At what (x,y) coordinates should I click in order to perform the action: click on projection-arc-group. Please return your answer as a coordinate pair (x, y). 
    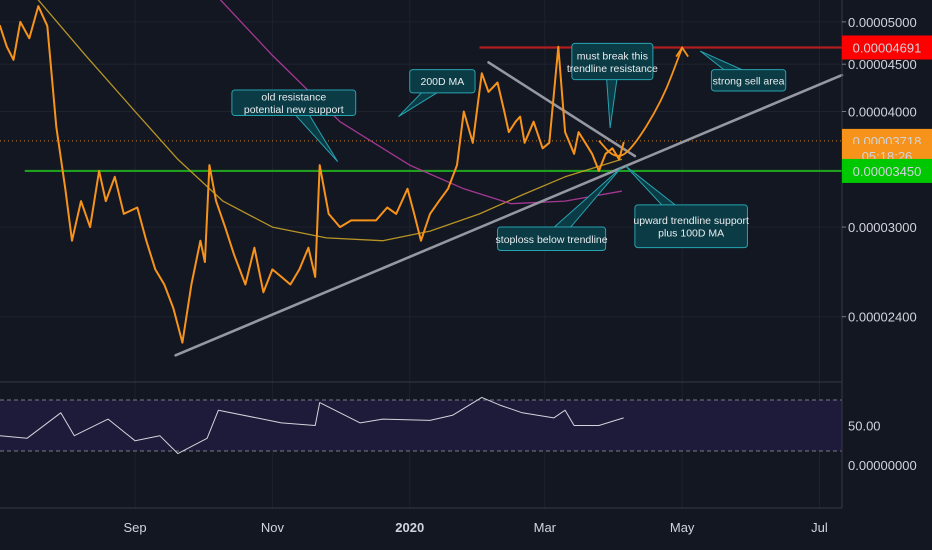
    Looking at the image, I should click on (643, 101).